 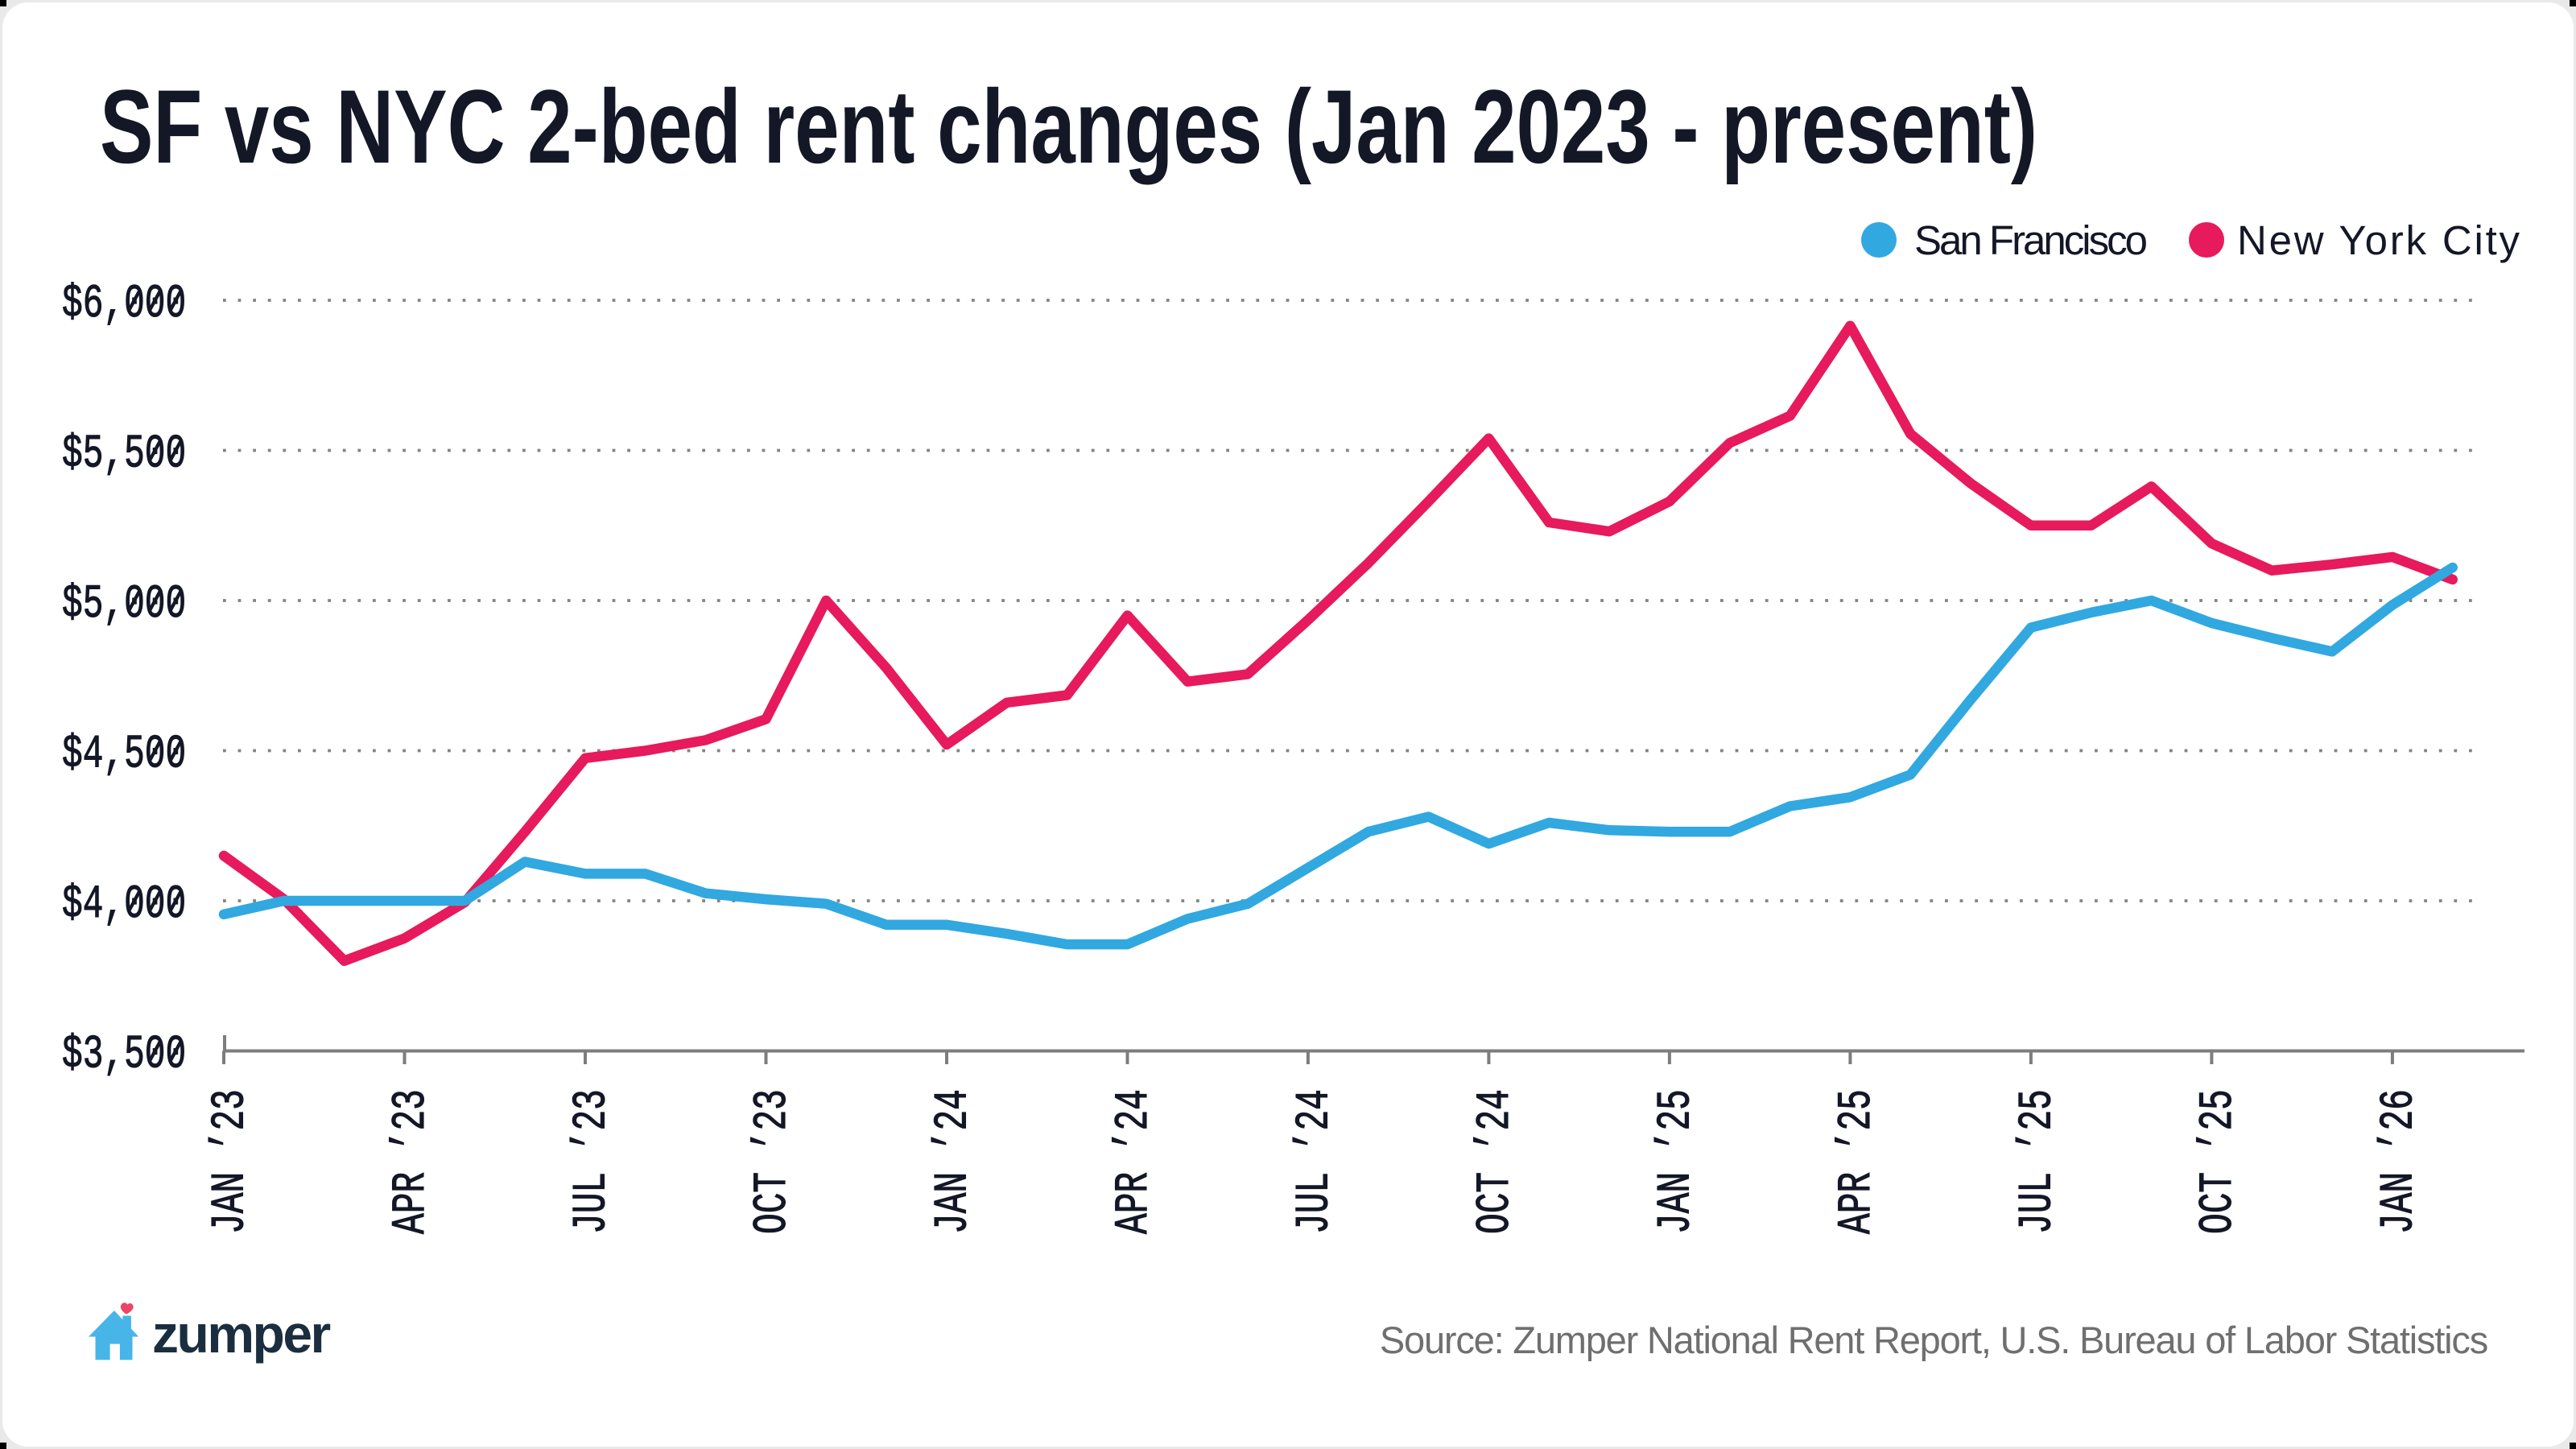 I want to click on svg-text: $4,500, so click(x=124, y=755).